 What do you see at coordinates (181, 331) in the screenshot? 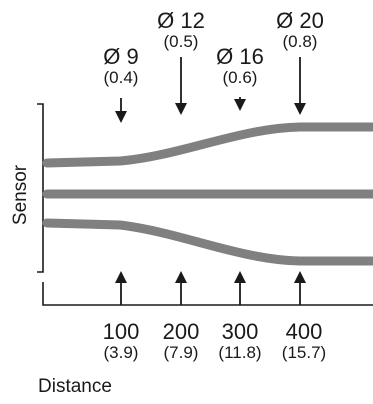
I see `distance-mm: 200` at bounding box center [181, 331].